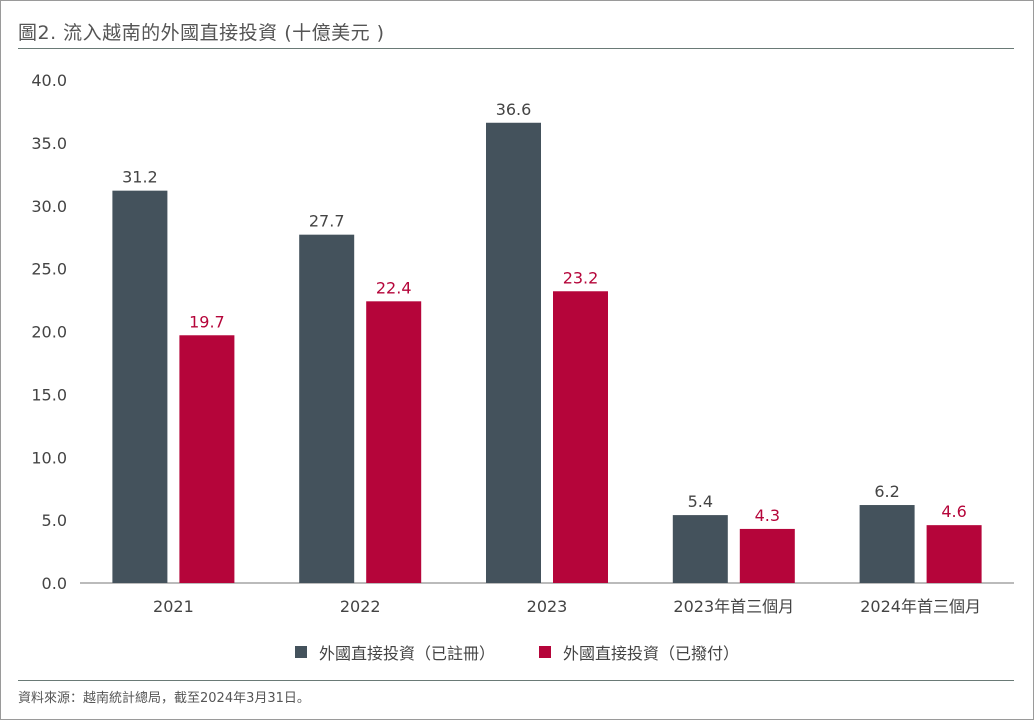 Image resolution: width=1034 pixels, height=720 pixels. What do you see at coordinates (516, 680) in the screenshot?
I see `source-divider` at bounding box center [516, 680].